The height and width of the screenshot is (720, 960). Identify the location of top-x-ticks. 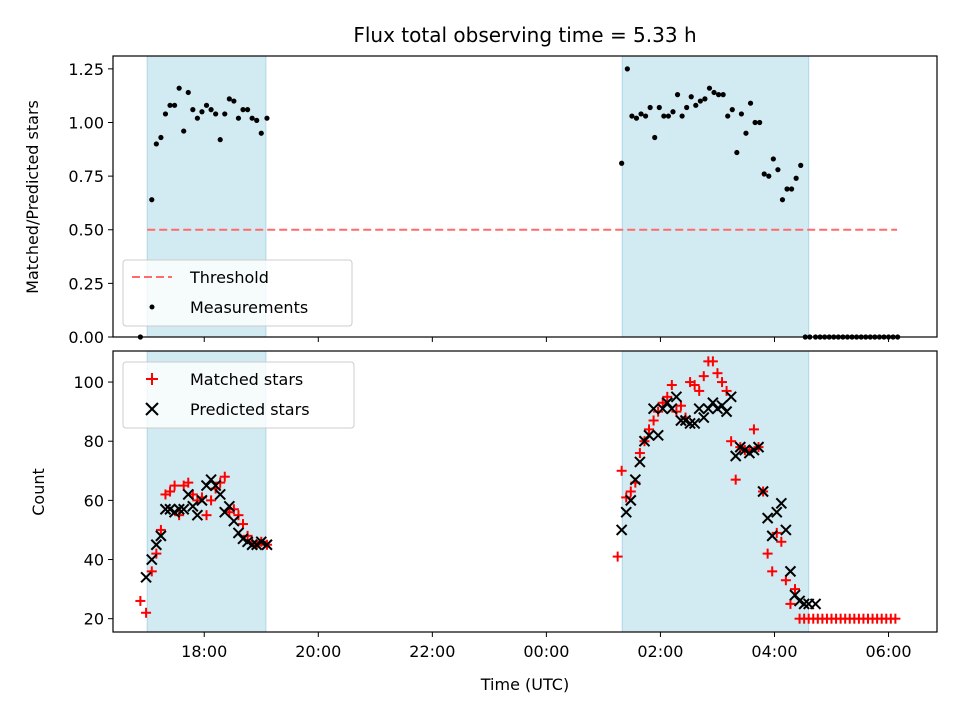
(546, 339).